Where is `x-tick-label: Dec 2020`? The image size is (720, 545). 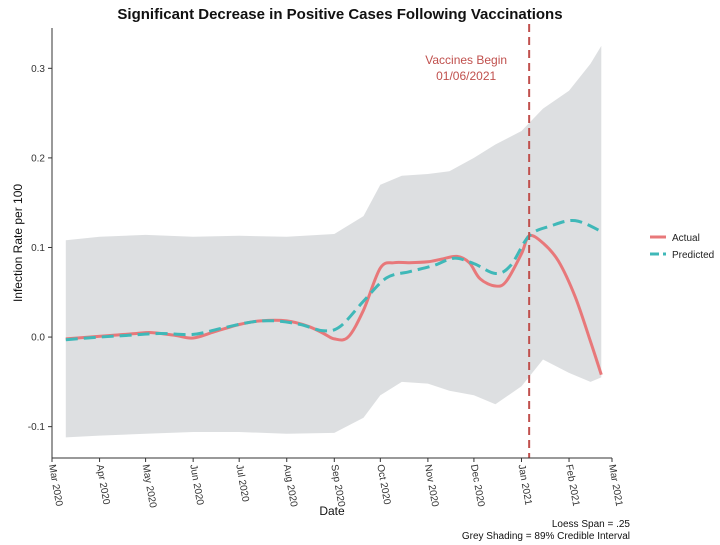
x-tick-label: Dec 2020 is located at coordinates (477, 486).